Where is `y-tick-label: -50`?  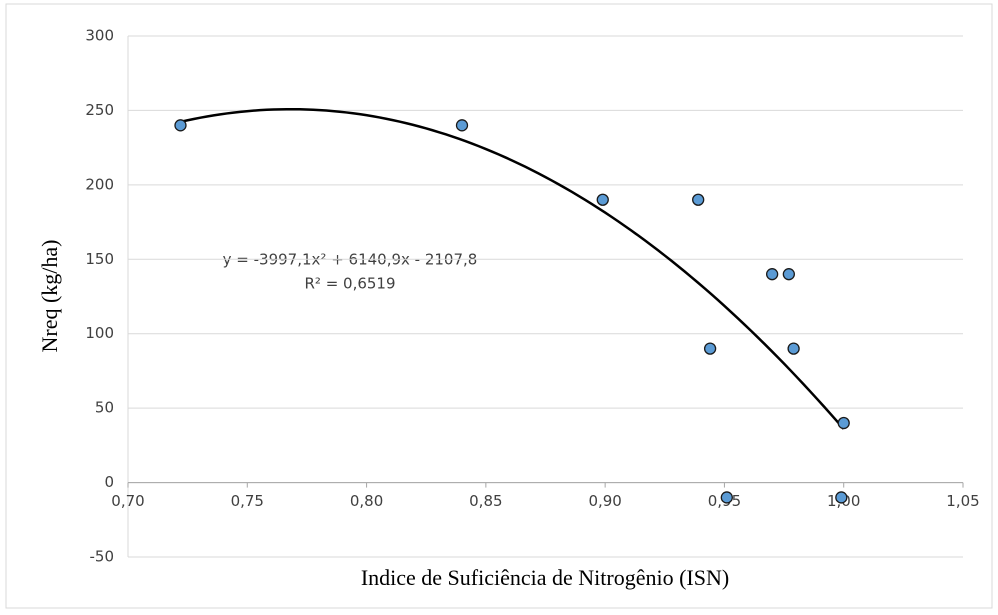 y-tick-label: -50 is located at coordinates (102, 557).